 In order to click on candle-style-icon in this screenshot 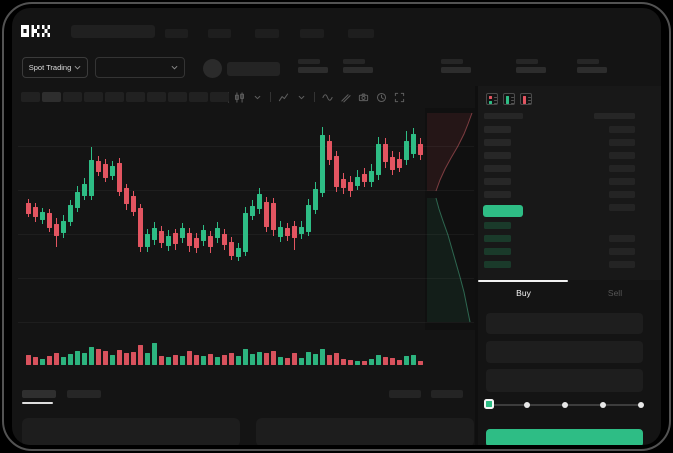, I will do `click(239, 97)`.